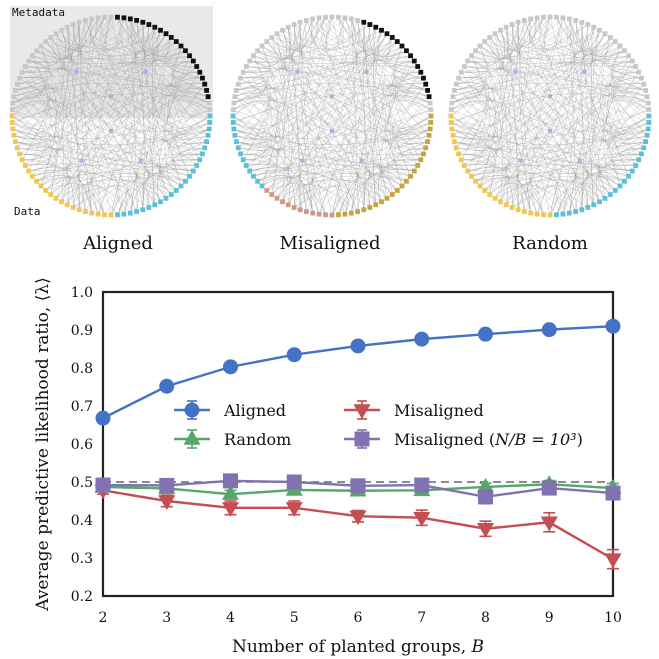 The width and height of the screenshot is (659, 659). What do you see at coordinates (82, 559) in the screenshot?
I see `y-tick-label: 0.3` at bounding box center [82, 559].